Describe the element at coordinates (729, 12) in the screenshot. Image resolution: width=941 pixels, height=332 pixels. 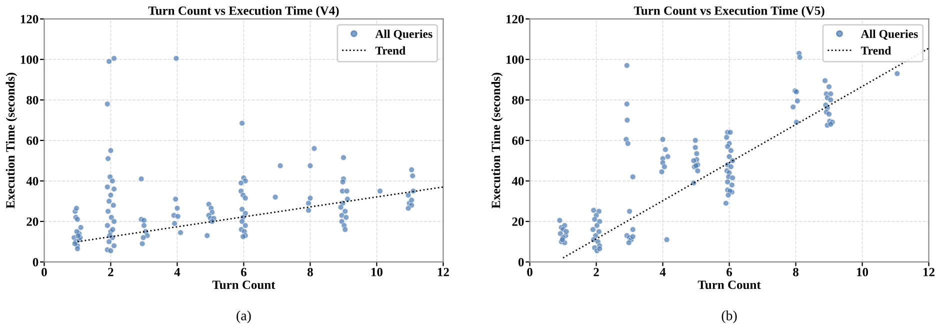
I see `chart-title: Turn Count vs Execution Time (V5)` at that location.